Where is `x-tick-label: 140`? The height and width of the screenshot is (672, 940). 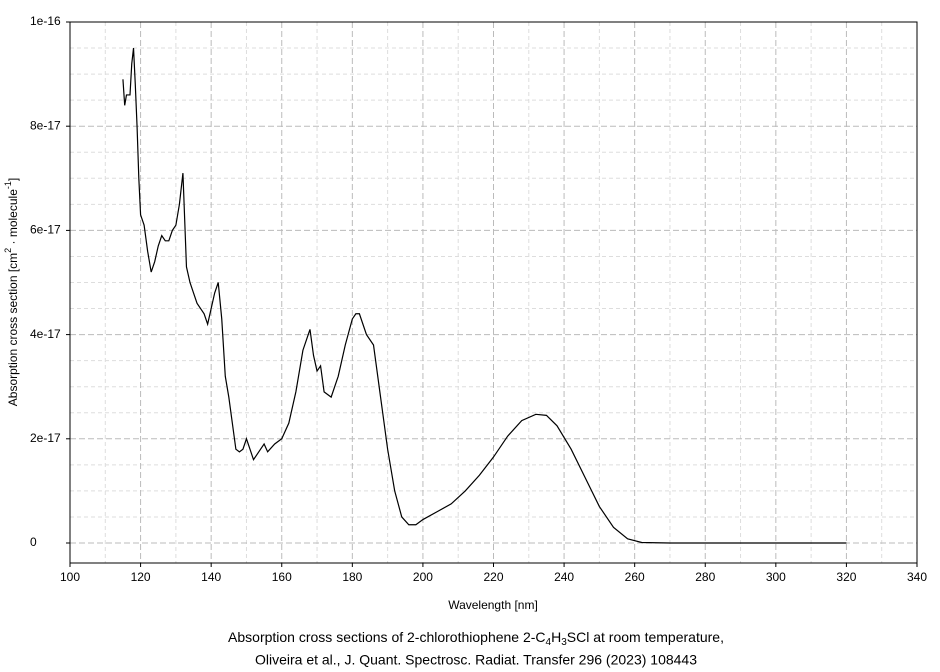 x-tick-label: 140 is located at coordinates (211, 577).